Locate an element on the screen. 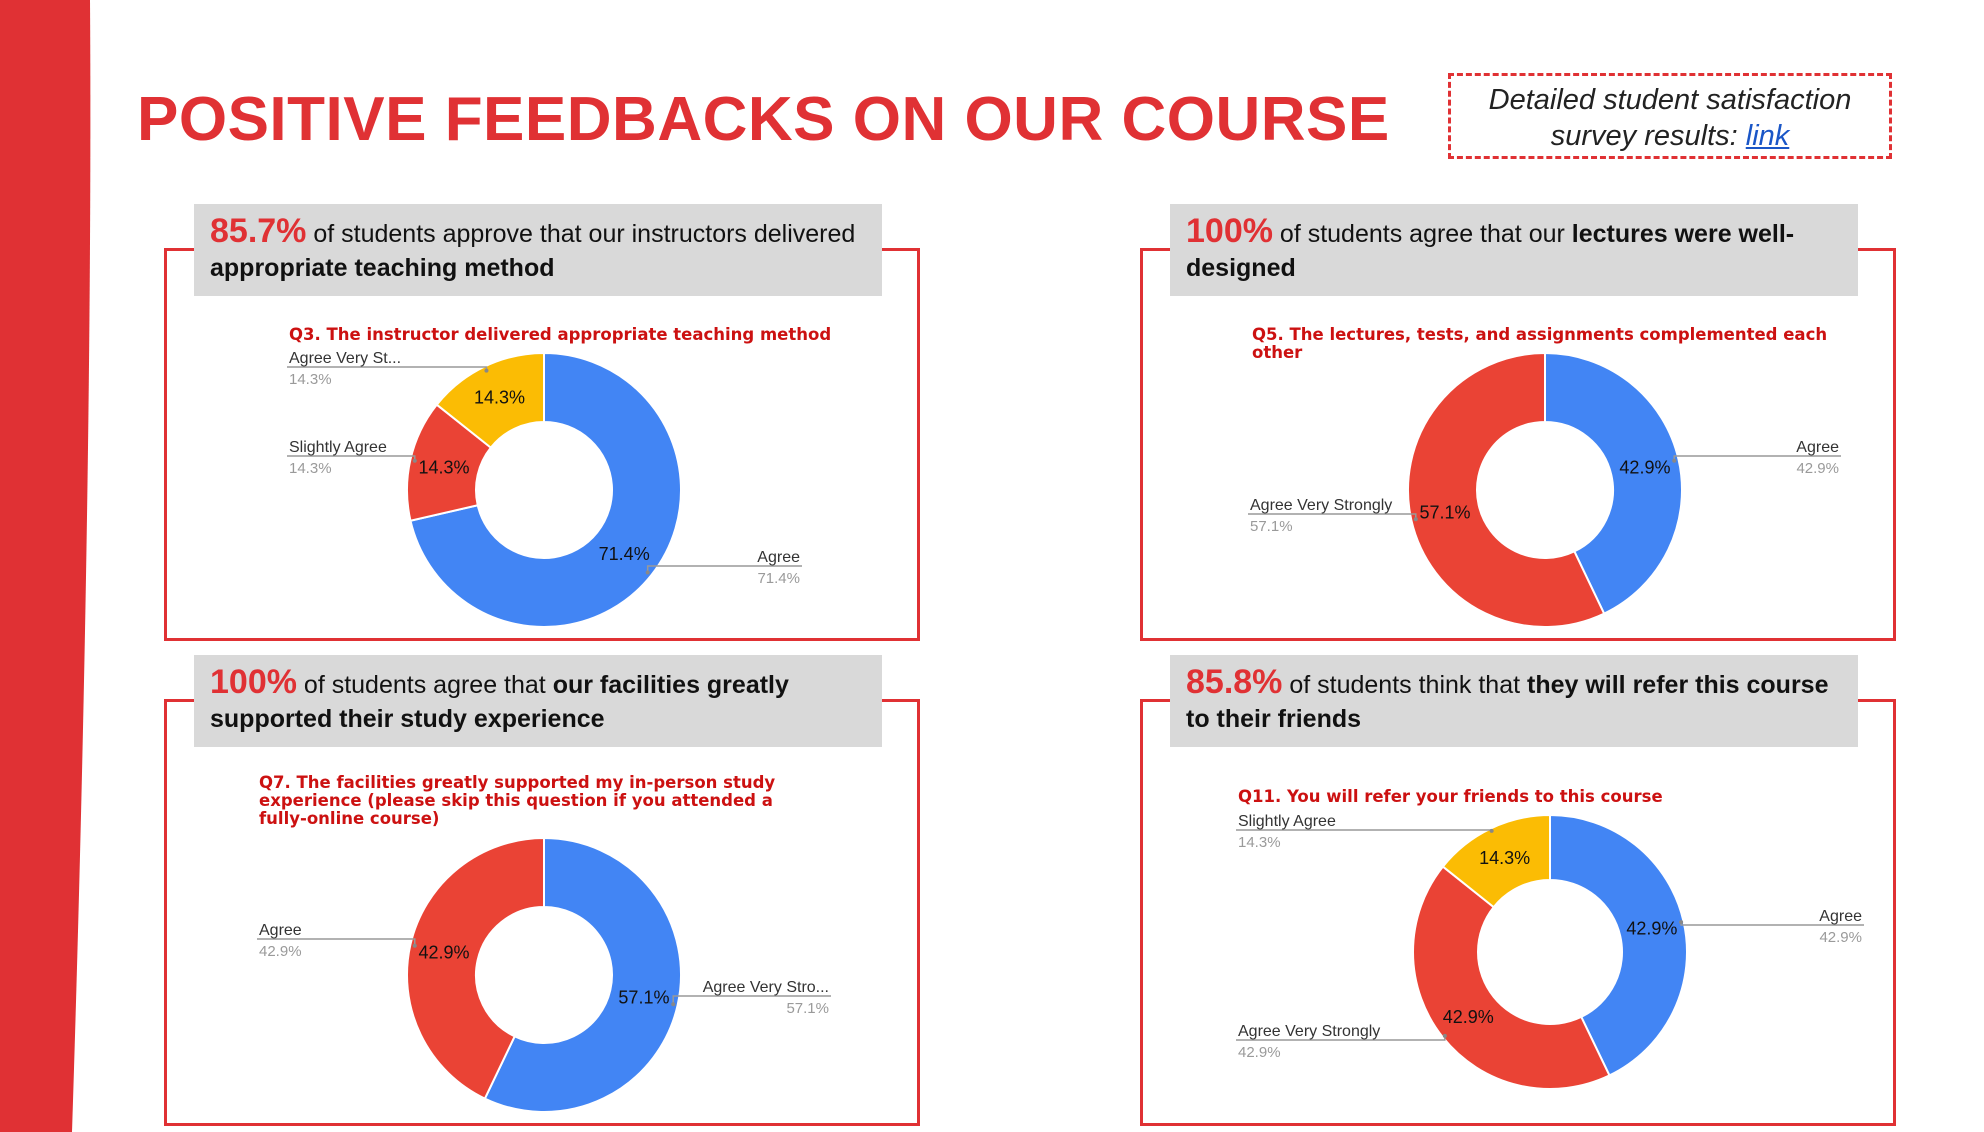 The image size is (1984, 1132). slice-value-label: 71.4% is located at coordinates (624, 554).